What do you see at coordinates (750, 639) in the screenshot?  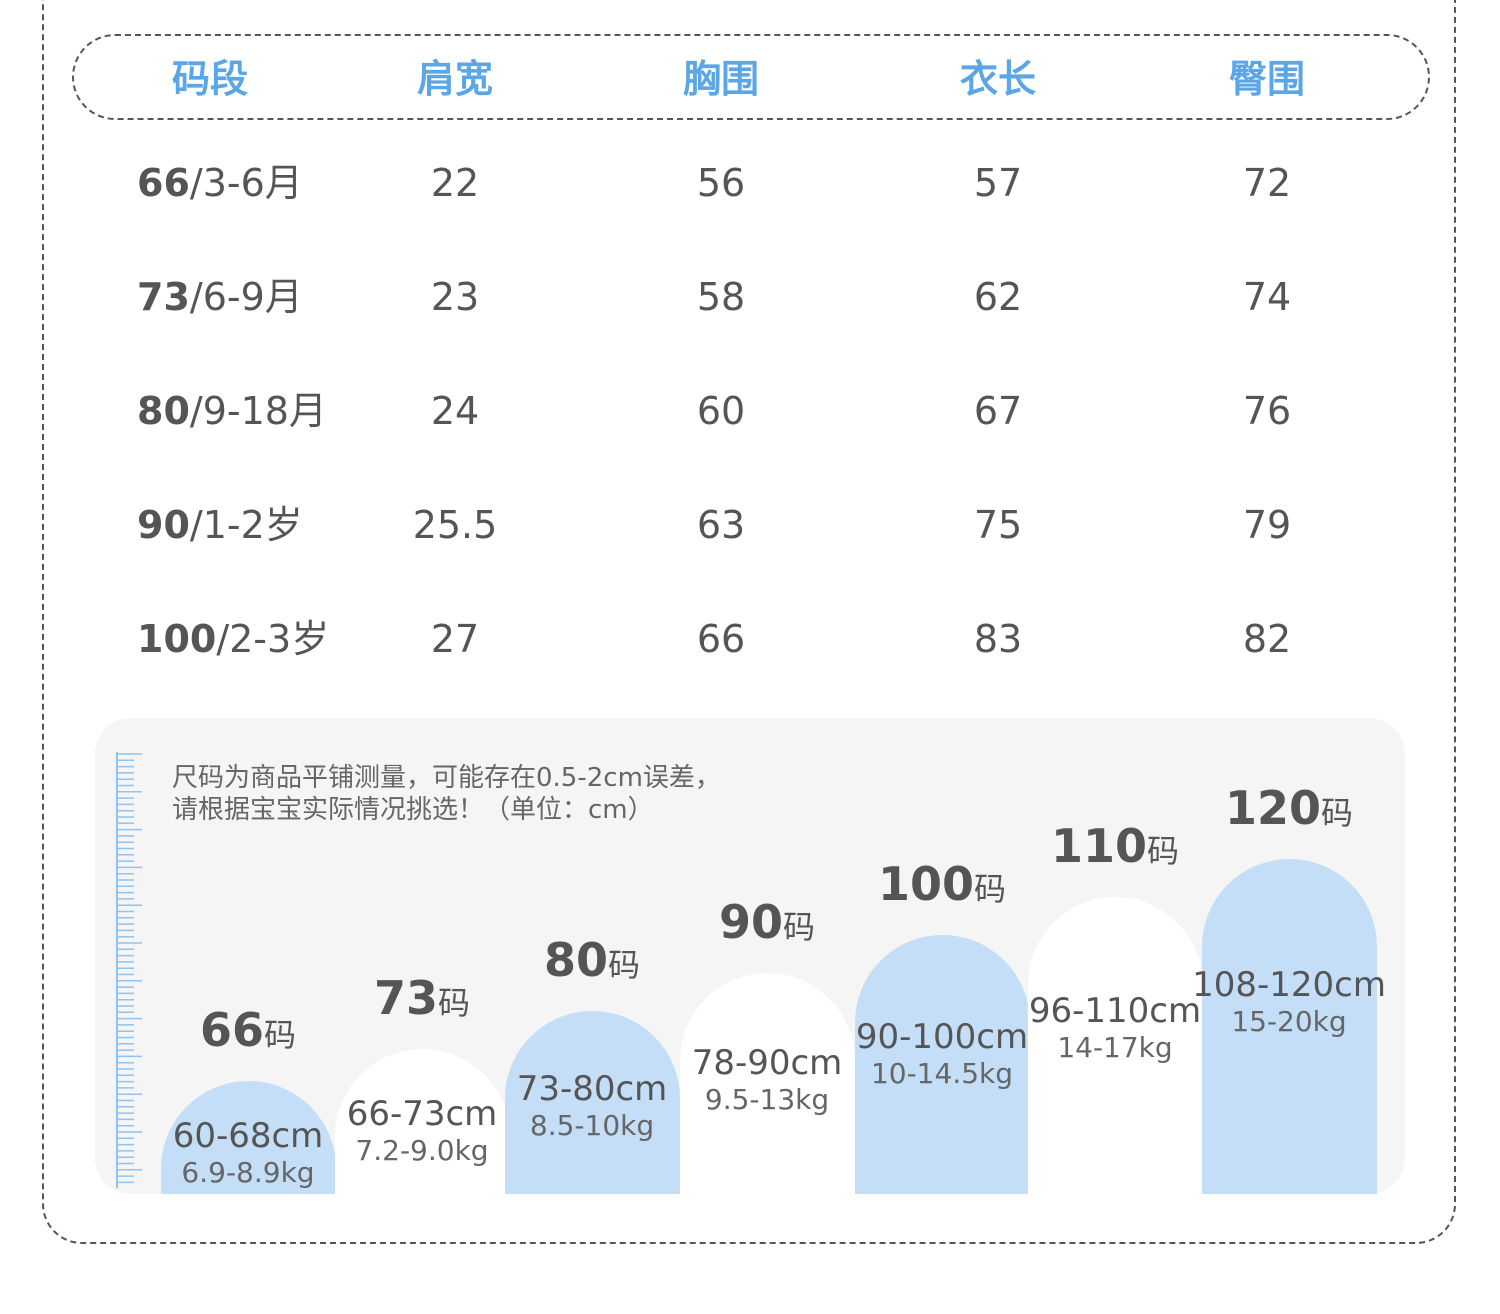 I see `table-row: 100/2-3岁 27 66 83 82` at bounding box center [750, 639].